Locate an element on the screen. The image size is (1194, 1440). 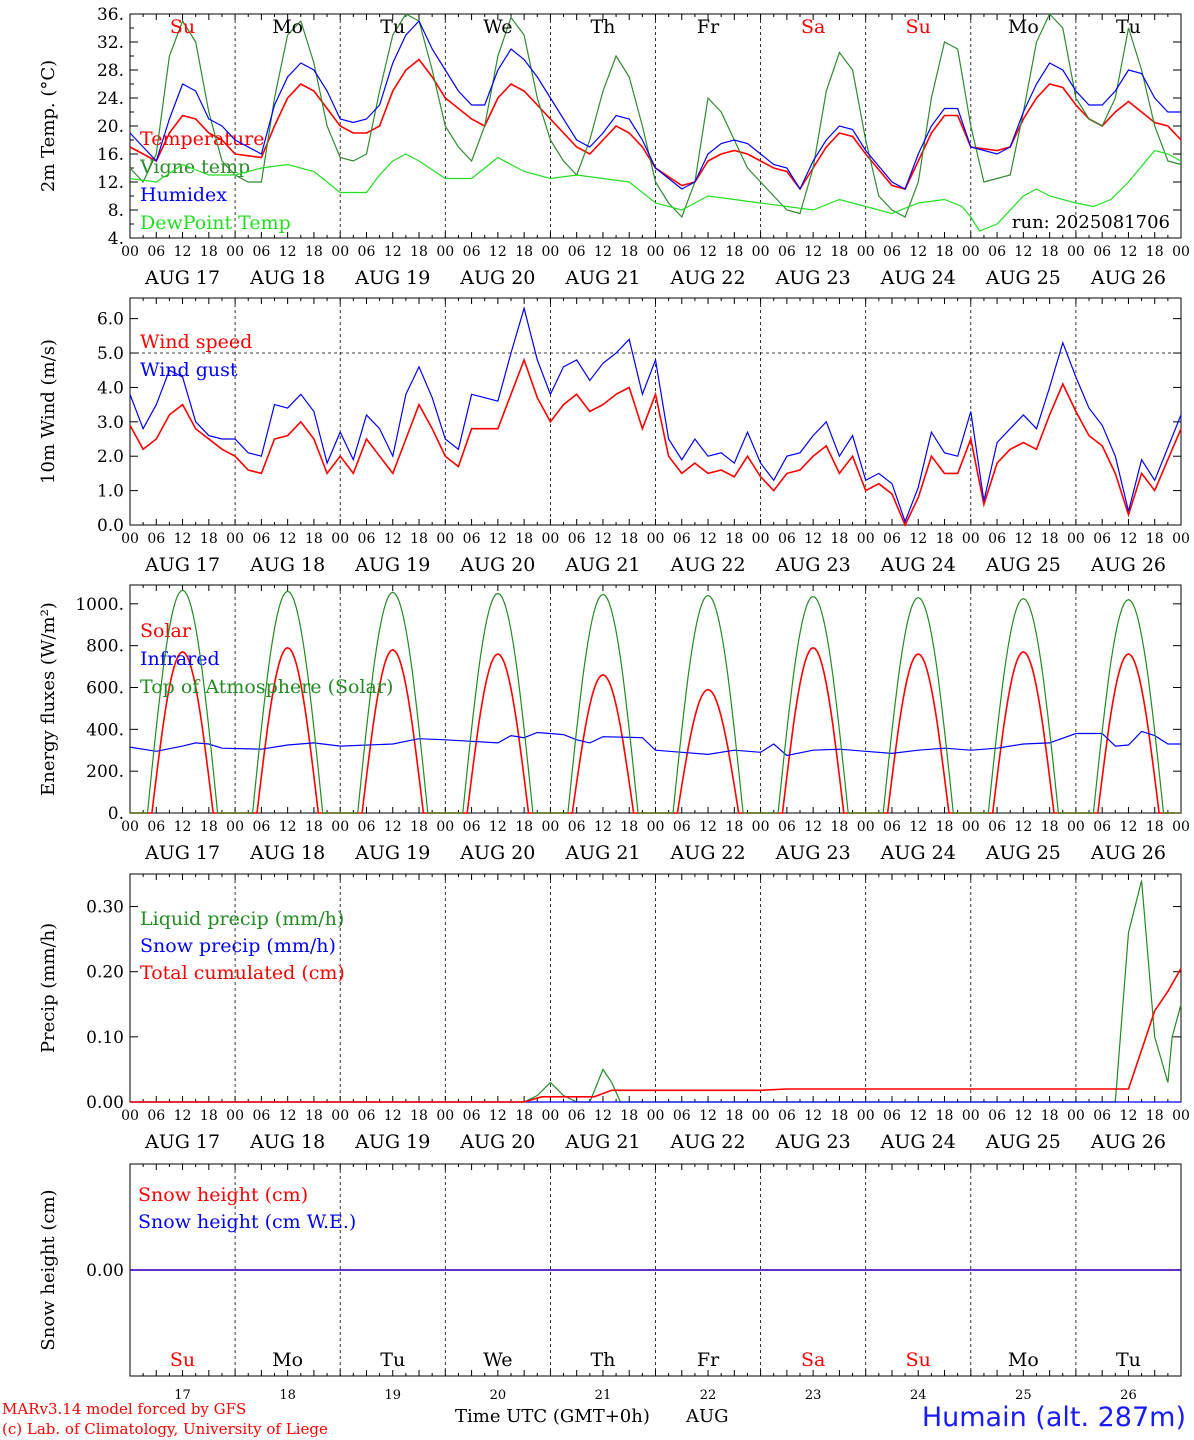
day-number: 18 is located at coordinates (287, 1395).